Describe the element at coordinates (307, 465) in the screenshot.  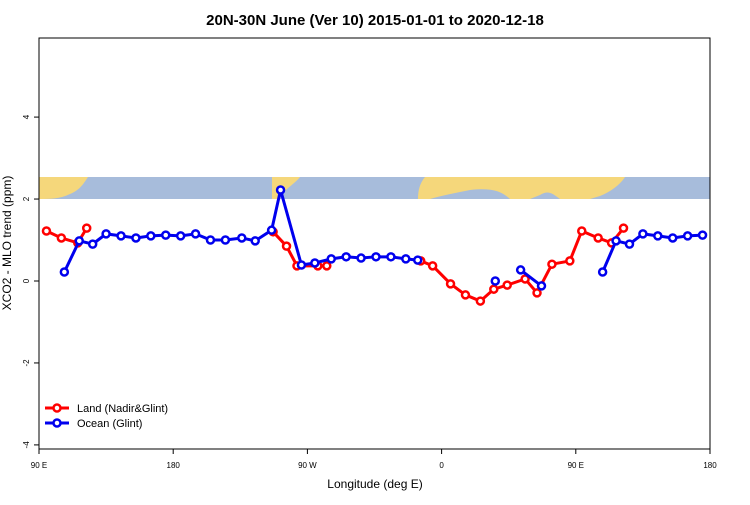
I see `x-tick-label: 90 W` at that location.